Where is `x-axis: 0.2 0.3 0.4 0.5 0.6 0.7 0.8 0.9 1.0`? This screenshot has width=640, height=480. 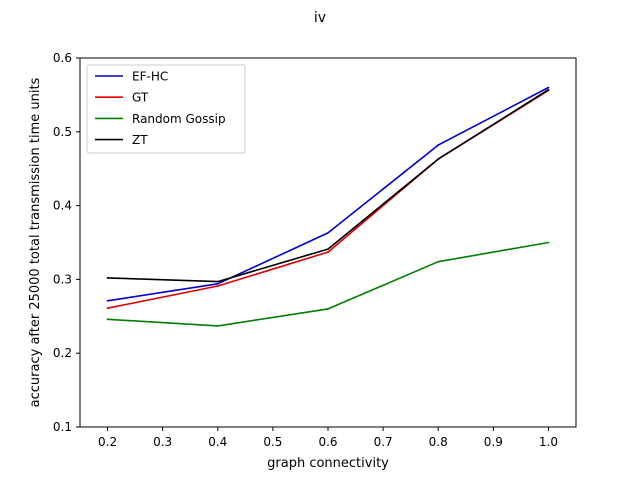 x-axis: 0.2 0.3 0.4 0.5 0.6 0.7 0.8 0.9 1.0 is located at coordinates (328, 438).